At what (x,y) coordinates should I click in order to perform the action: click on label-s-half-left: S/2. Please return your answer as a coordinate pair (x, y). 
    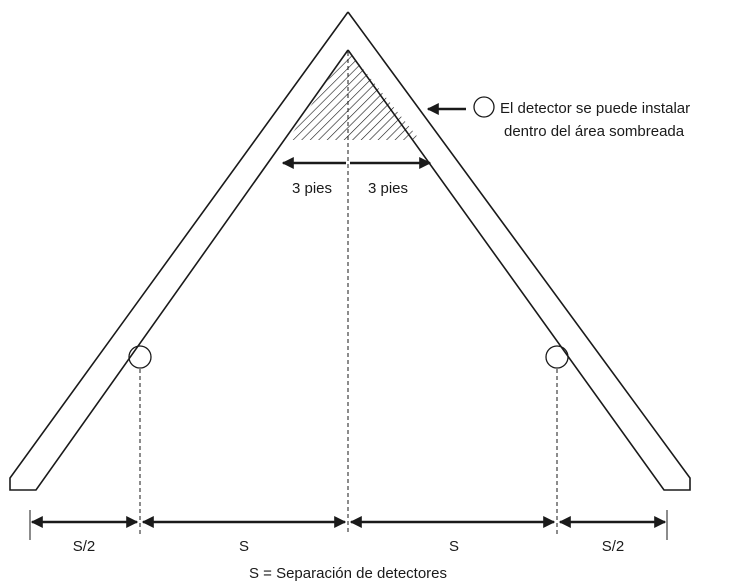
    Looking at the image, I should click on (84, 546).